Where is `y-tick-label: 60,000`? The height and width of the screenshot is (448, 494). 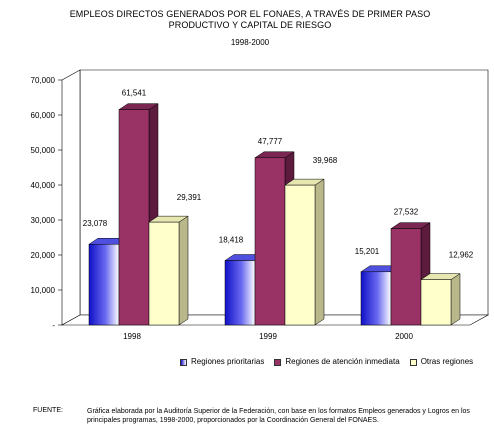 y-tick-label: 60,000 is located at coordinates (43, 115).